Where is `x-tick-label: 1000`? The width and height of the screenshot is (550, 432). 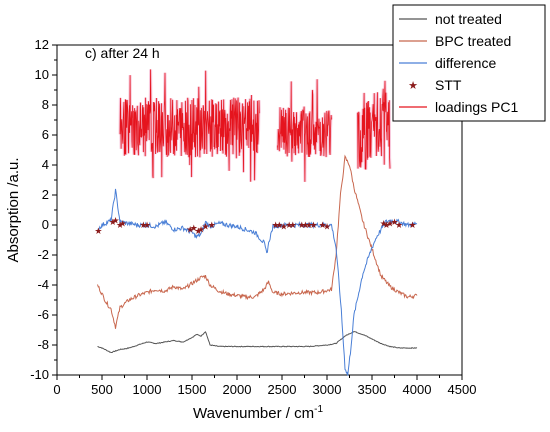
x-tick-label: 1000 is located at coordinates (147, 389).